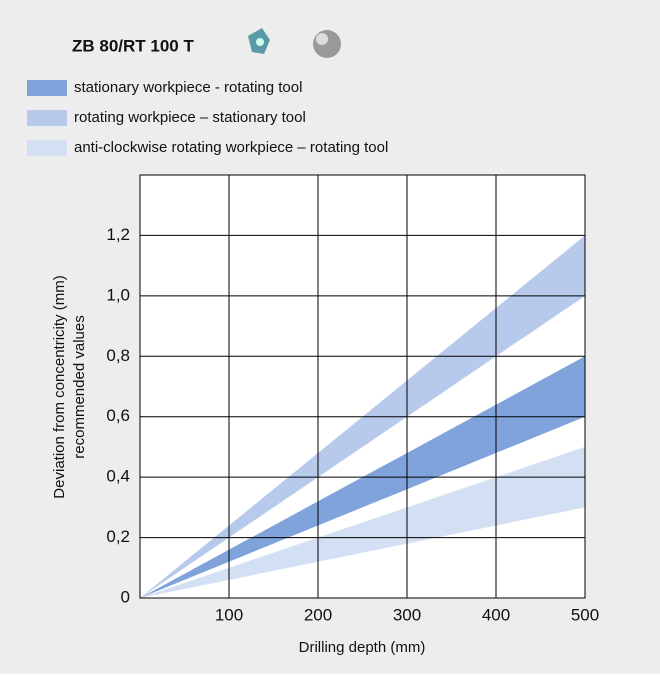 This screenshot has width=660, height=679. What do you see at coordinates (188, 87) in the screenshot?
I see `legend-label: stationary workpiece - rotating tool` at bounding box center [188, 87].